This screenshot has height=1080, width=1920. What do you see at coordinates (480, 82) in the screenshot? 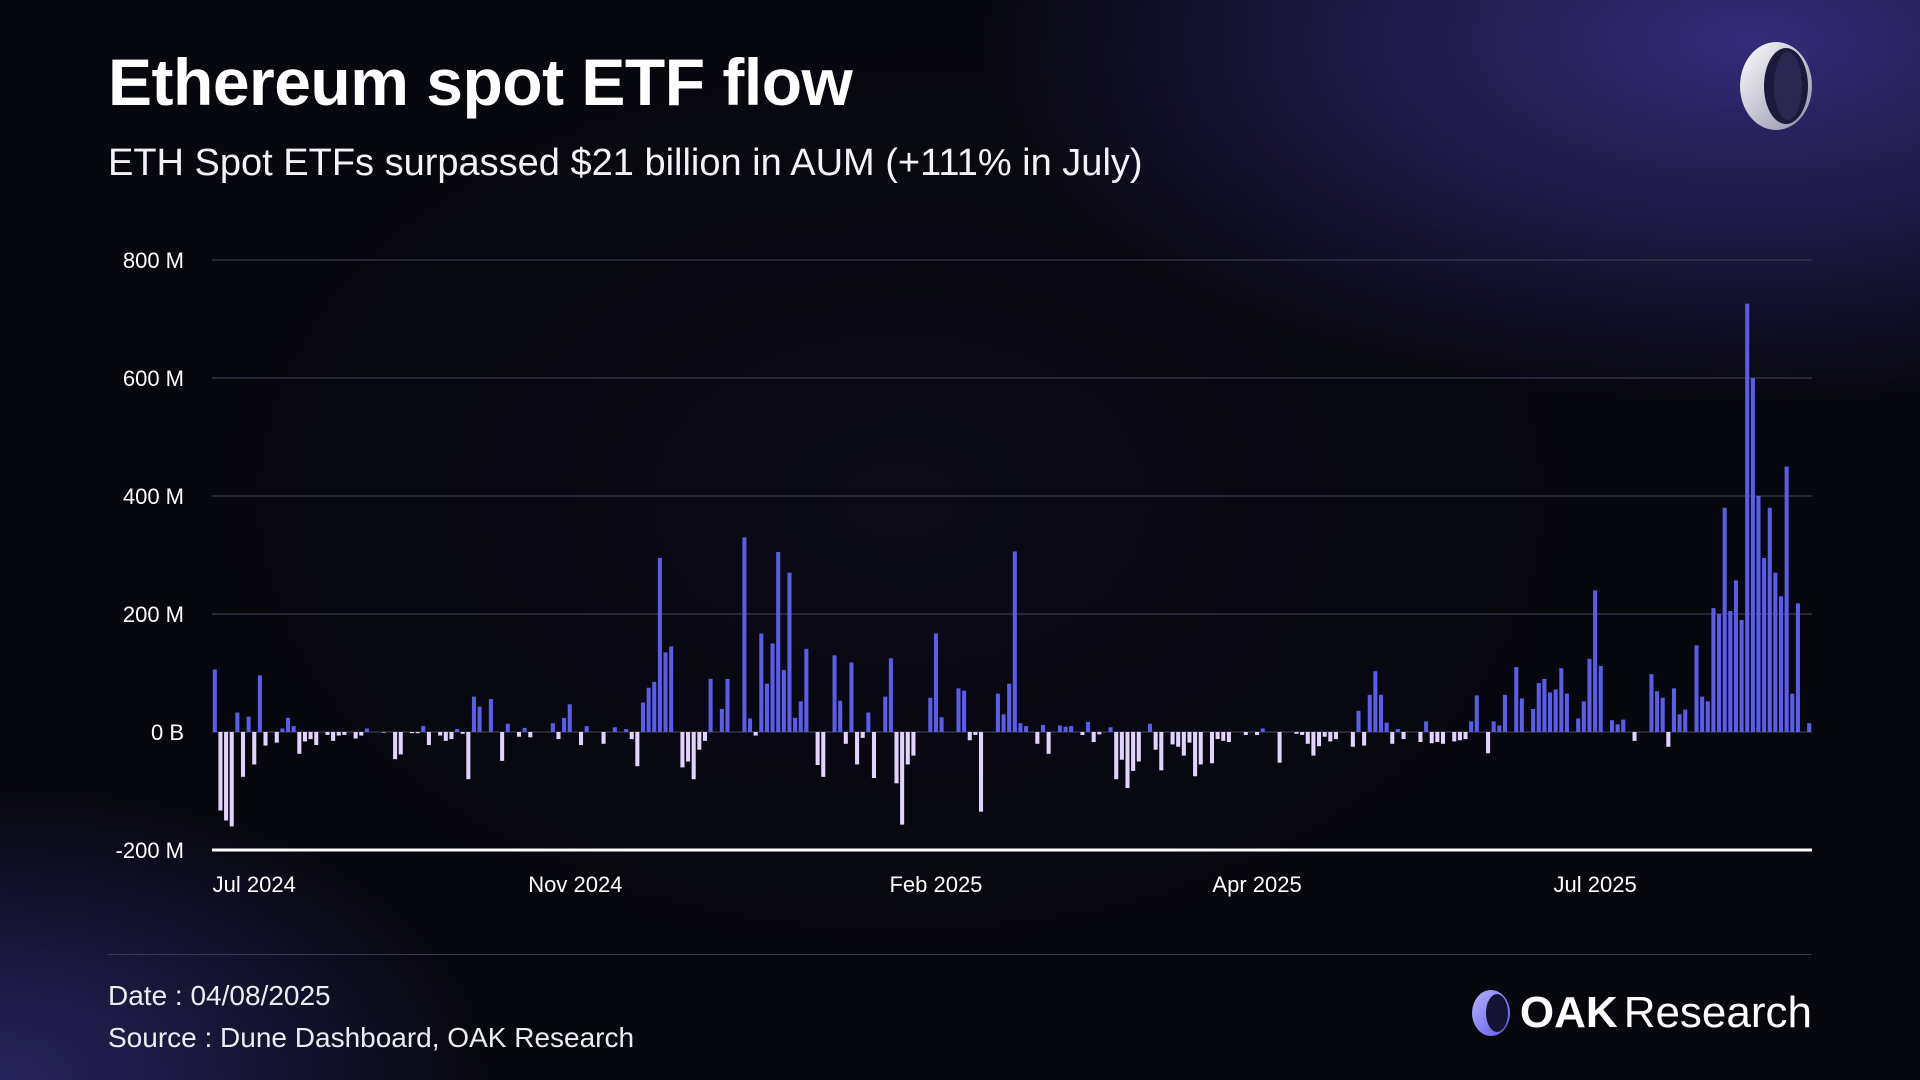
I see `chart-title: Ethereum spot ETF flow` at bounding box center [480, 82].